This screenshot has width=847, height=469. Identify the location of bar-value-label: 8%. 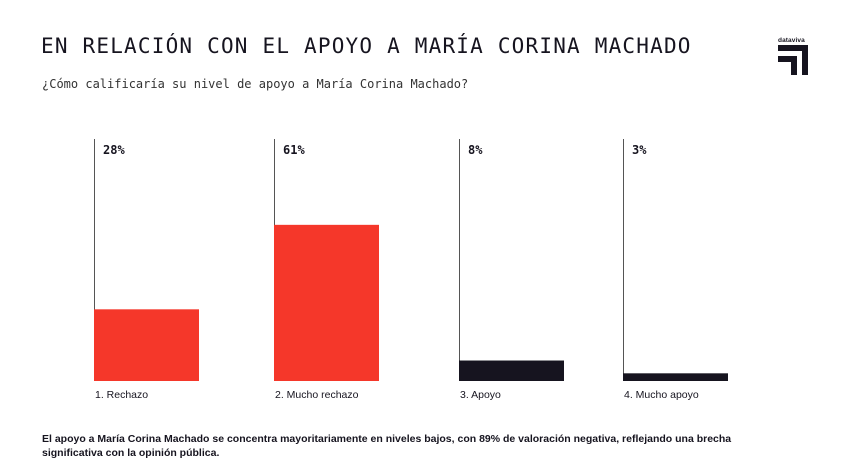
(475, 150).